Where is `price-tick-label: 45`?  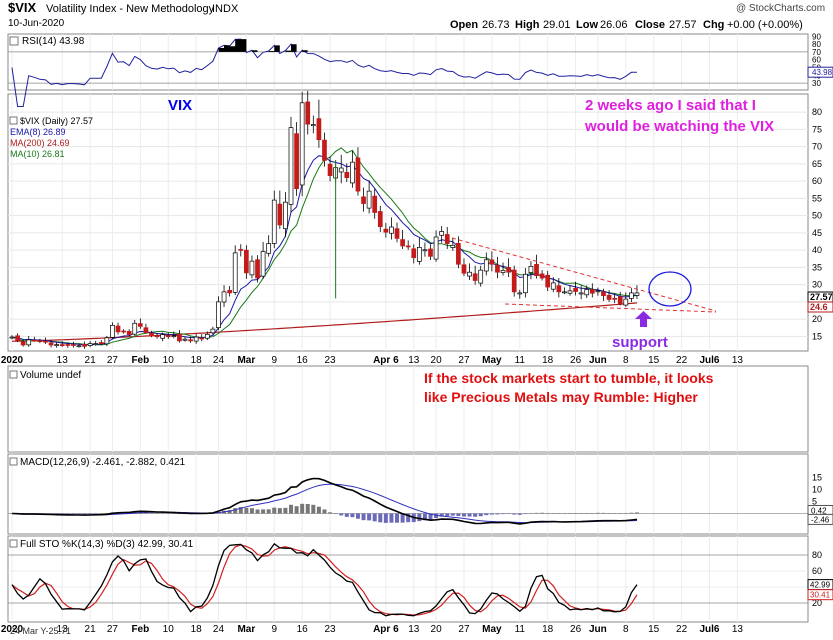 price-tick-label: 45 is located at coordinates (817, 233).